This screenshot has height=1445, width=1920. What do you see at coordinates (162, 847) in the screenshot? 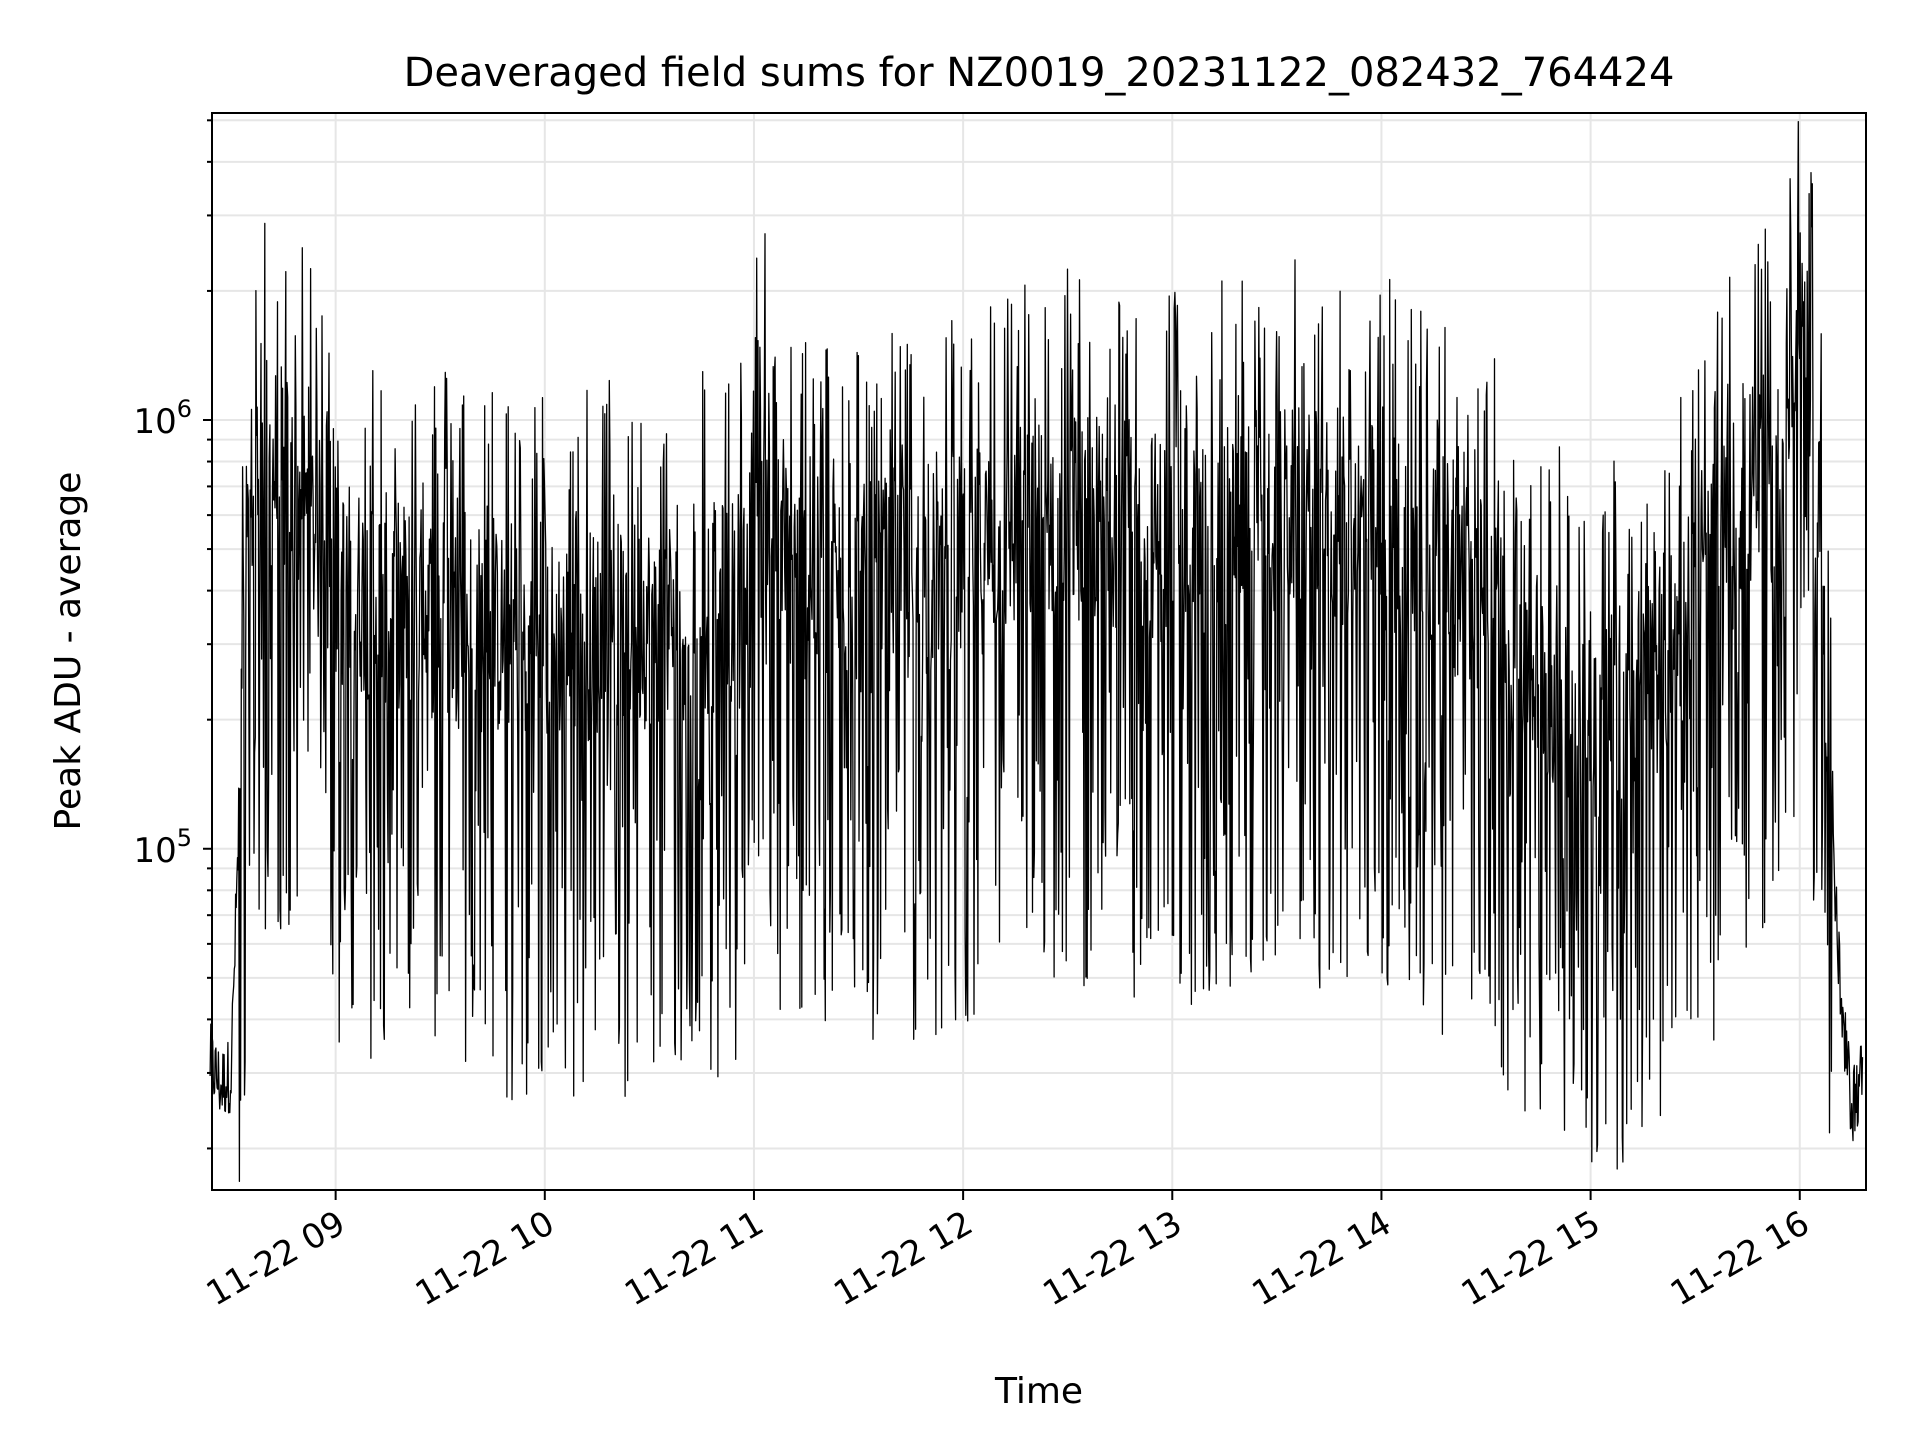
I see `y-tick-label: 10⁵` at bounding box center [162, 847].